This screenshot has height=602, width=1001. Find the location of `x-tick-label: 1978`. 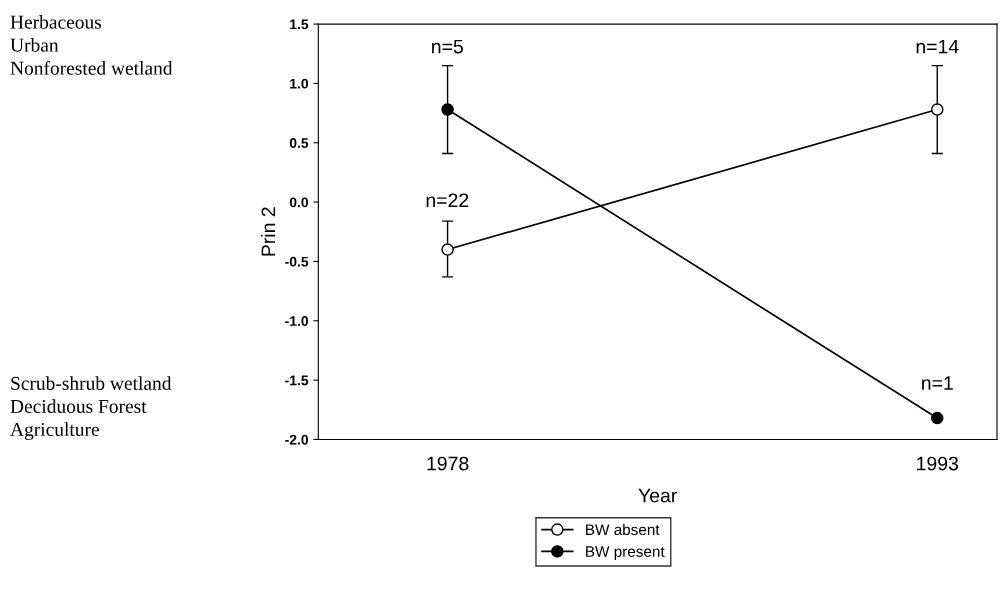

x-tick-label: 1978 is located at coordinates (448, 463).